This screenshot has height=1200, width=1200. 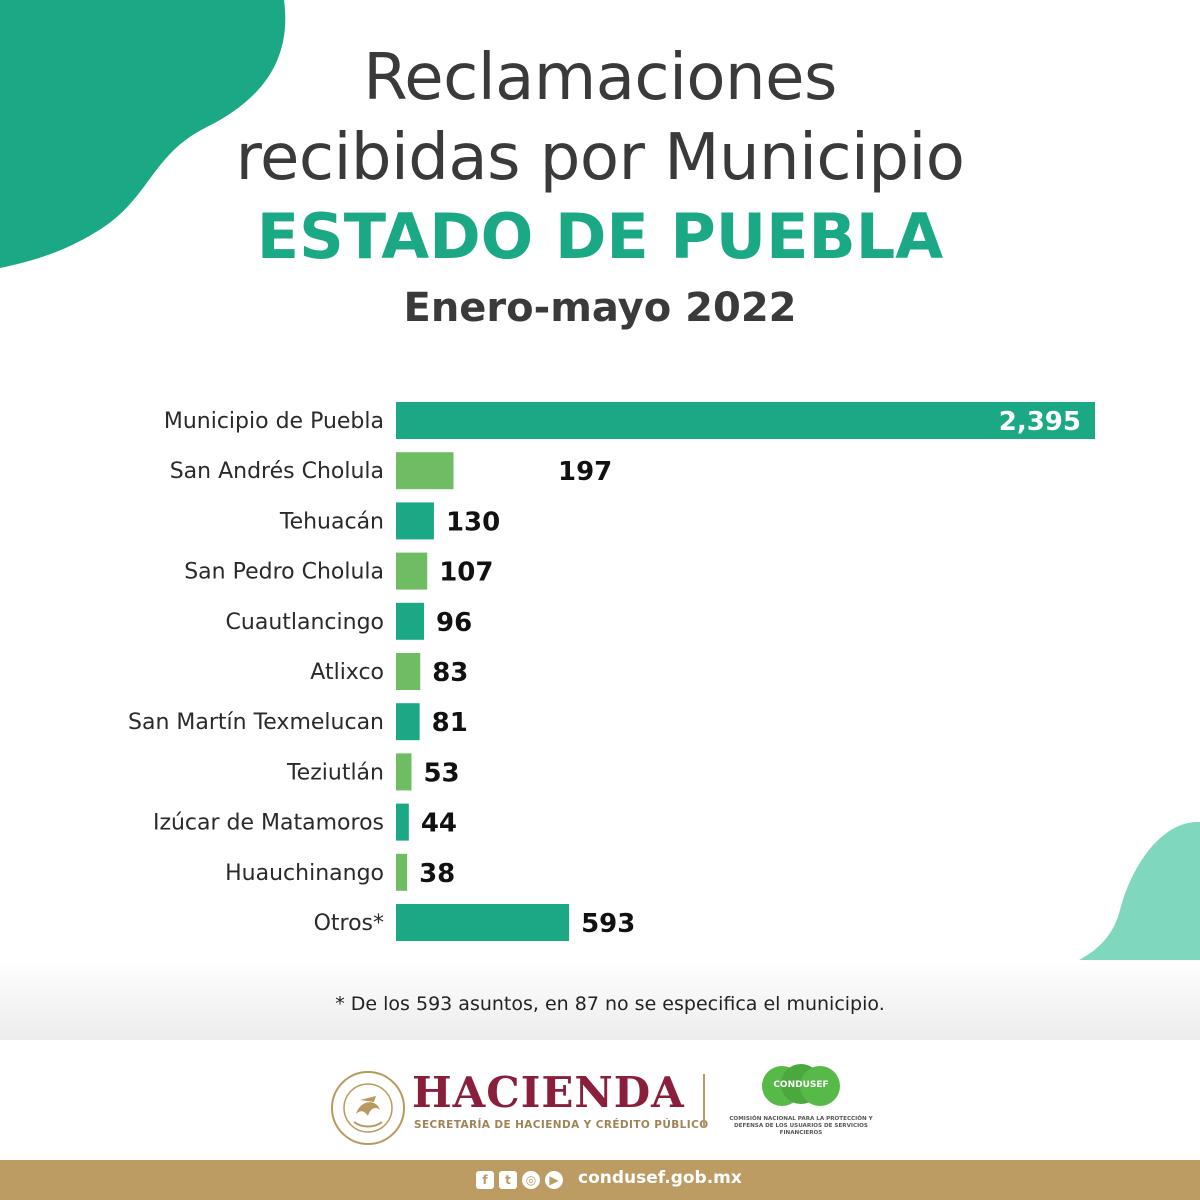 What do you see at coordinates (531, 1180) in the screenshot?
I see `instagram-icon: ◎` at bounding box center [531, 1180].